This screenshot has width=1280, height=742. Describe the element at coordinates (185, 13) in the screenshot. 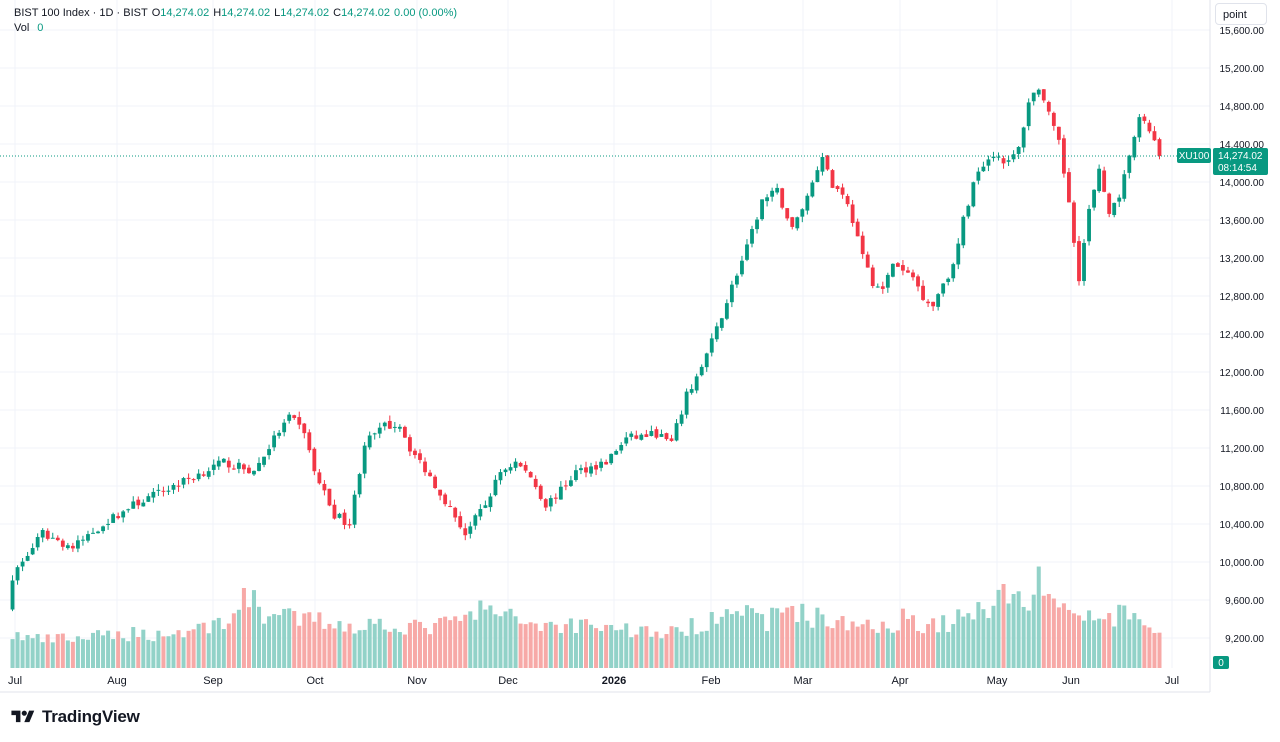

I see `open-value: 14,274.02` at that location.